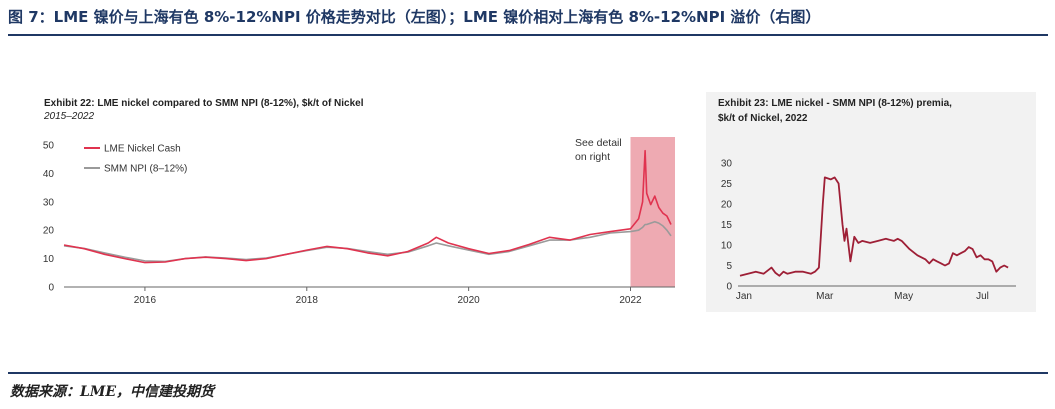 This screenshot has width=1055, height=409. Describe the element at coordinates (145, 300) in the screenshot. I see `x-tick-label: 2016` at that location.